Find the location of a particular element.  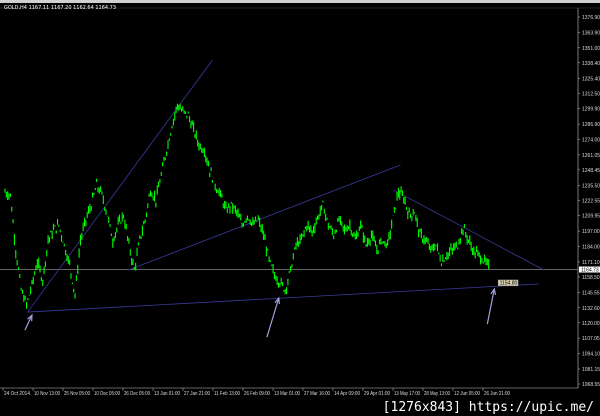

price-tick-label: 1325.40 is located at coordinates (591, 79).